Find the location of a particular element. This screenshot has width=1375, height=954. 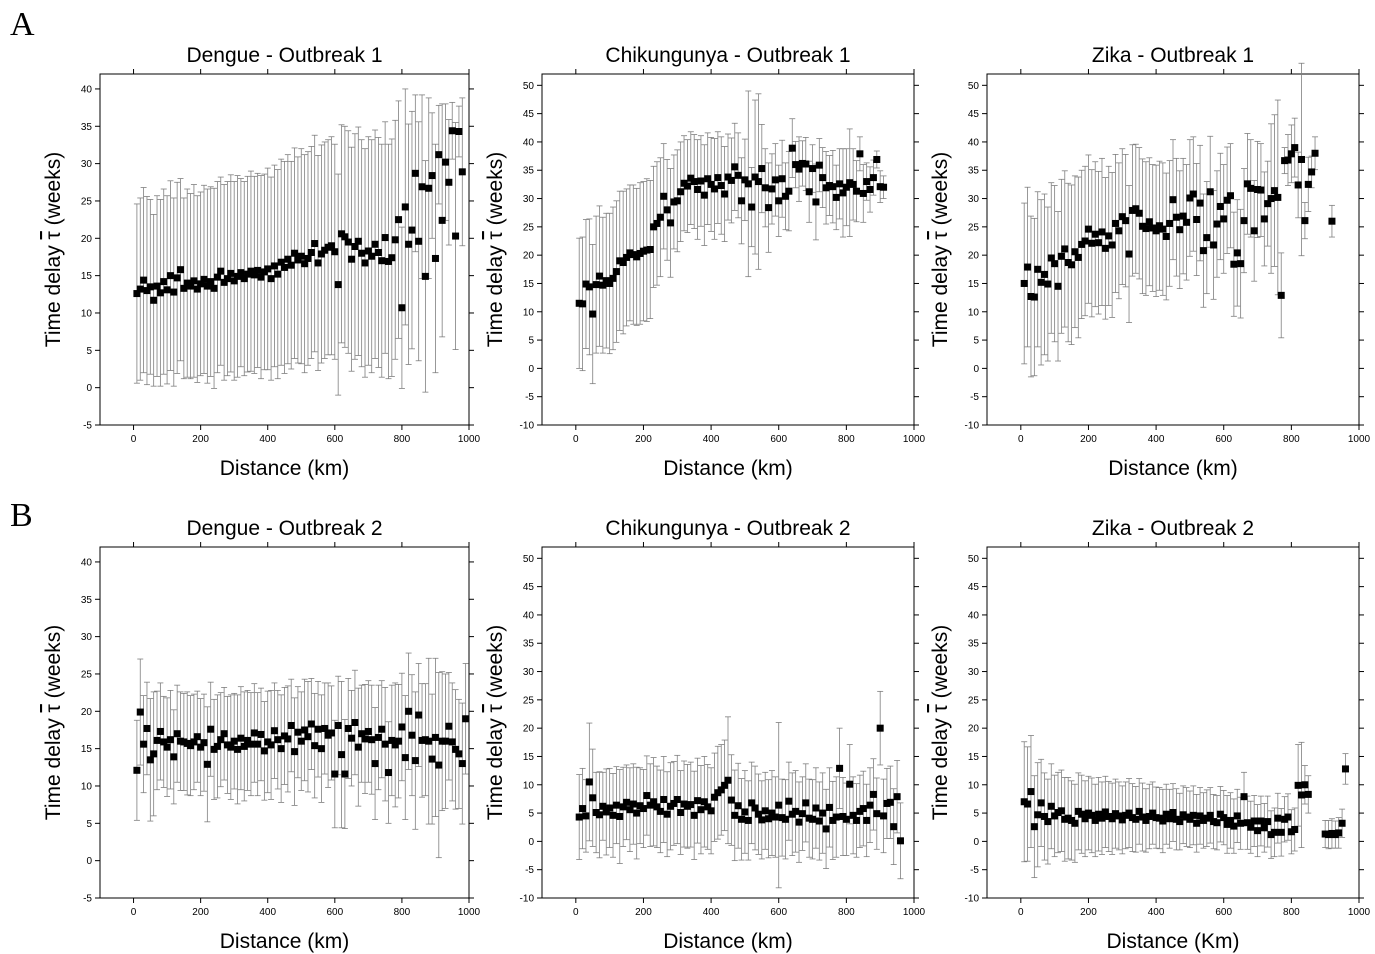

data-series is located at coordinates (1178, 220).